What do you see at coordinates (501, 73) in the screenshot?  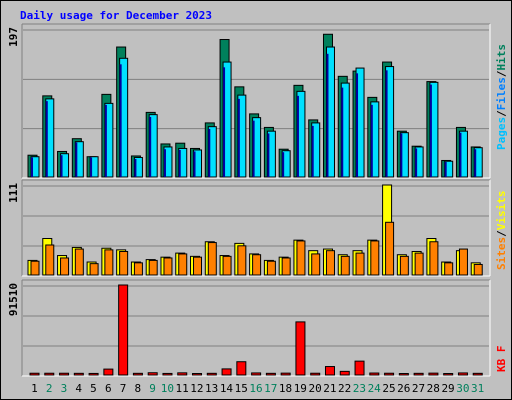 I see `legend-top-item-3: /` at bounding box center [501, 73].